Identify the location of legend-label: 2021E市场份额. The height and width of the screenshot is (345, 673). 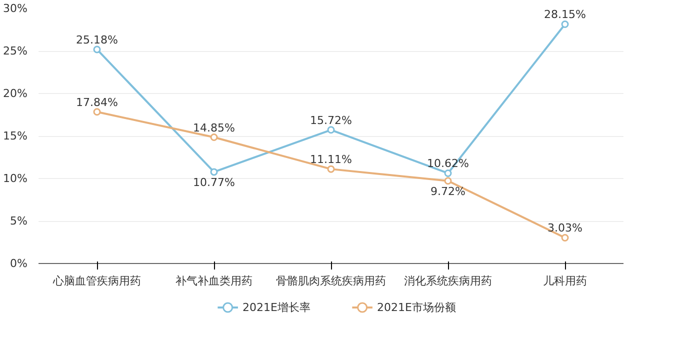
(416, 307).